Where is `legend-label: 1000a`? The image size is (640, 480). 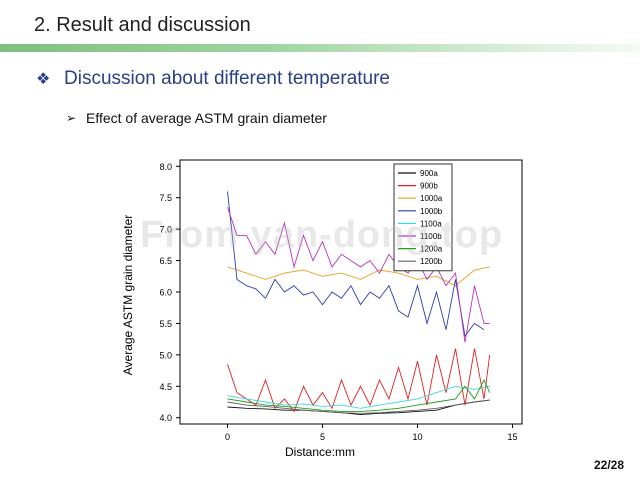
legend-label: 1000a is located at coordinates (431, 198).